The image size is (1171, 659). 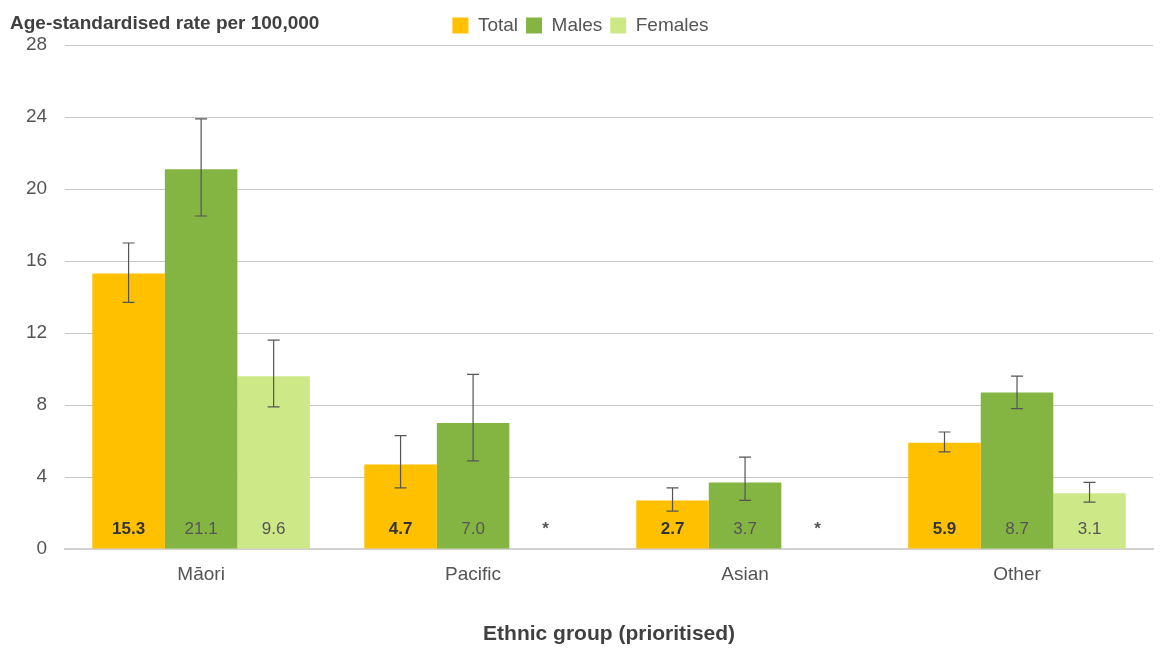 I want to click on y-tick-label: 24, so click(x=36, y=116).